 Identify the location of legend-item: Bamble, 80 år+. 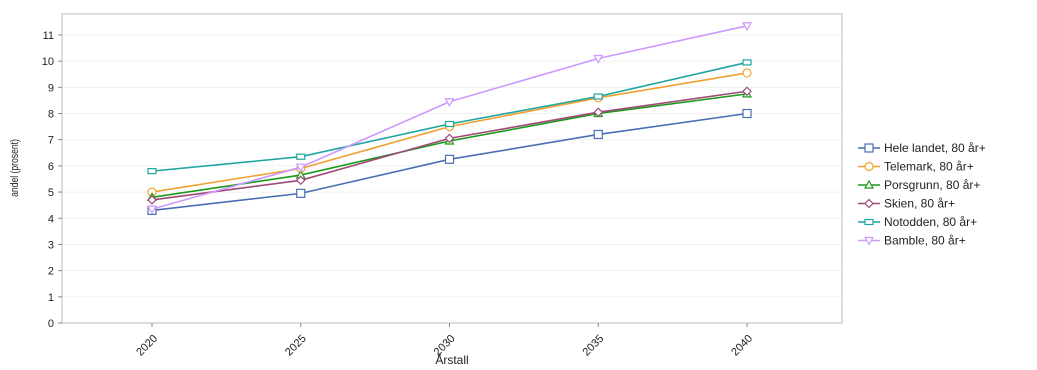
(912, 241).